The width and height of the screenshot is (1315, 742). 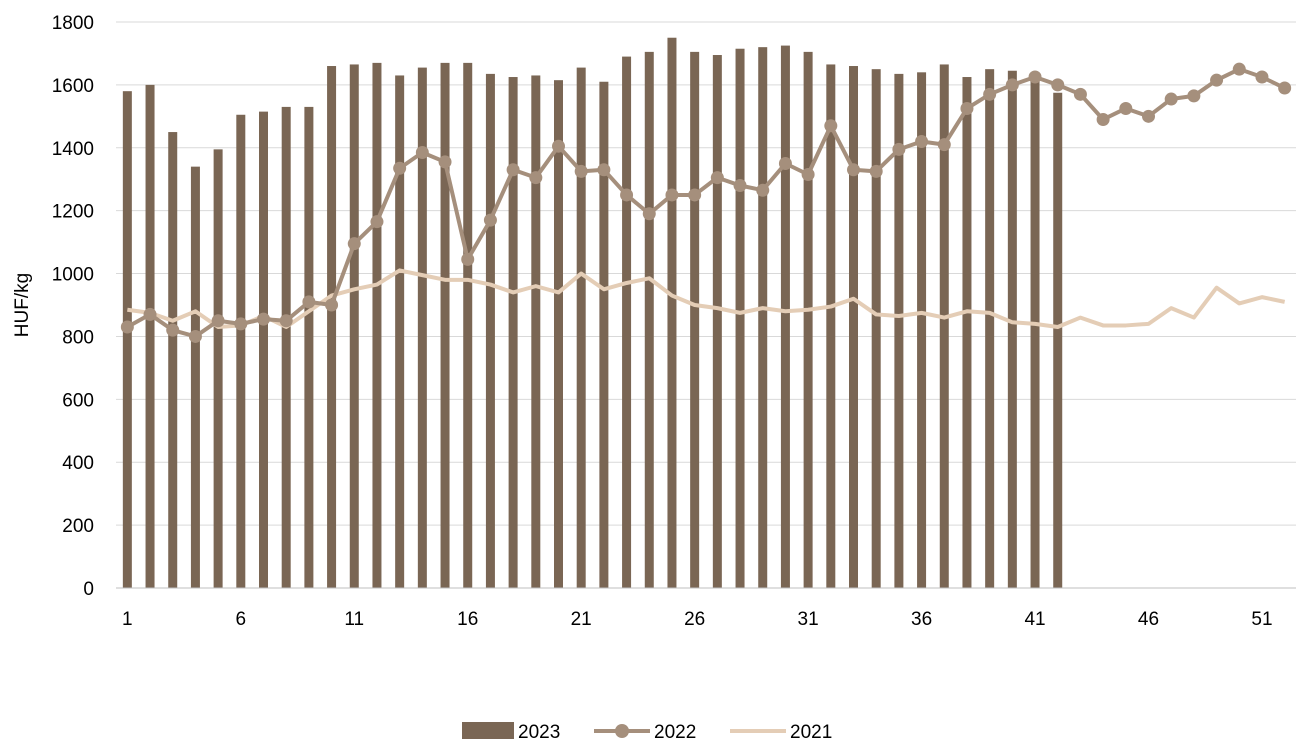 I want to click on legend-swatch-2023, so click(x=488, y=730).